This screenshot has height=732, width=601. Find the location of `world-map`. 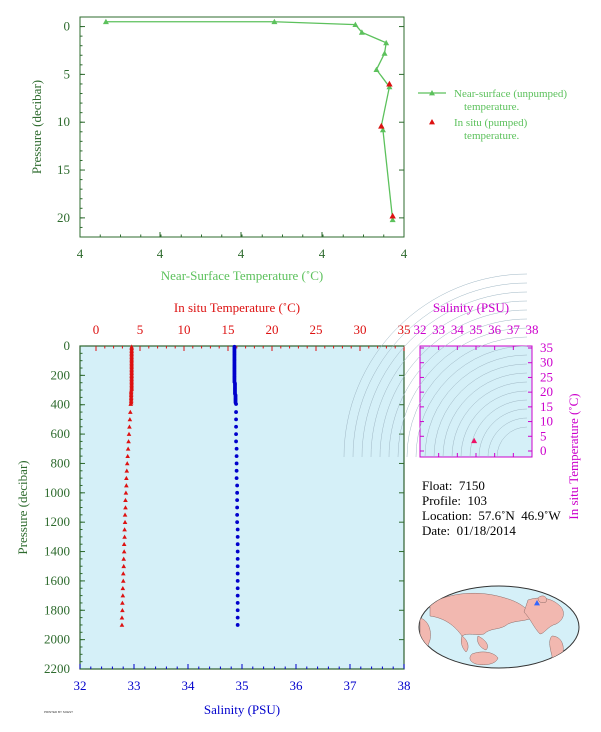

world-map is located at coordinates (499, 627).